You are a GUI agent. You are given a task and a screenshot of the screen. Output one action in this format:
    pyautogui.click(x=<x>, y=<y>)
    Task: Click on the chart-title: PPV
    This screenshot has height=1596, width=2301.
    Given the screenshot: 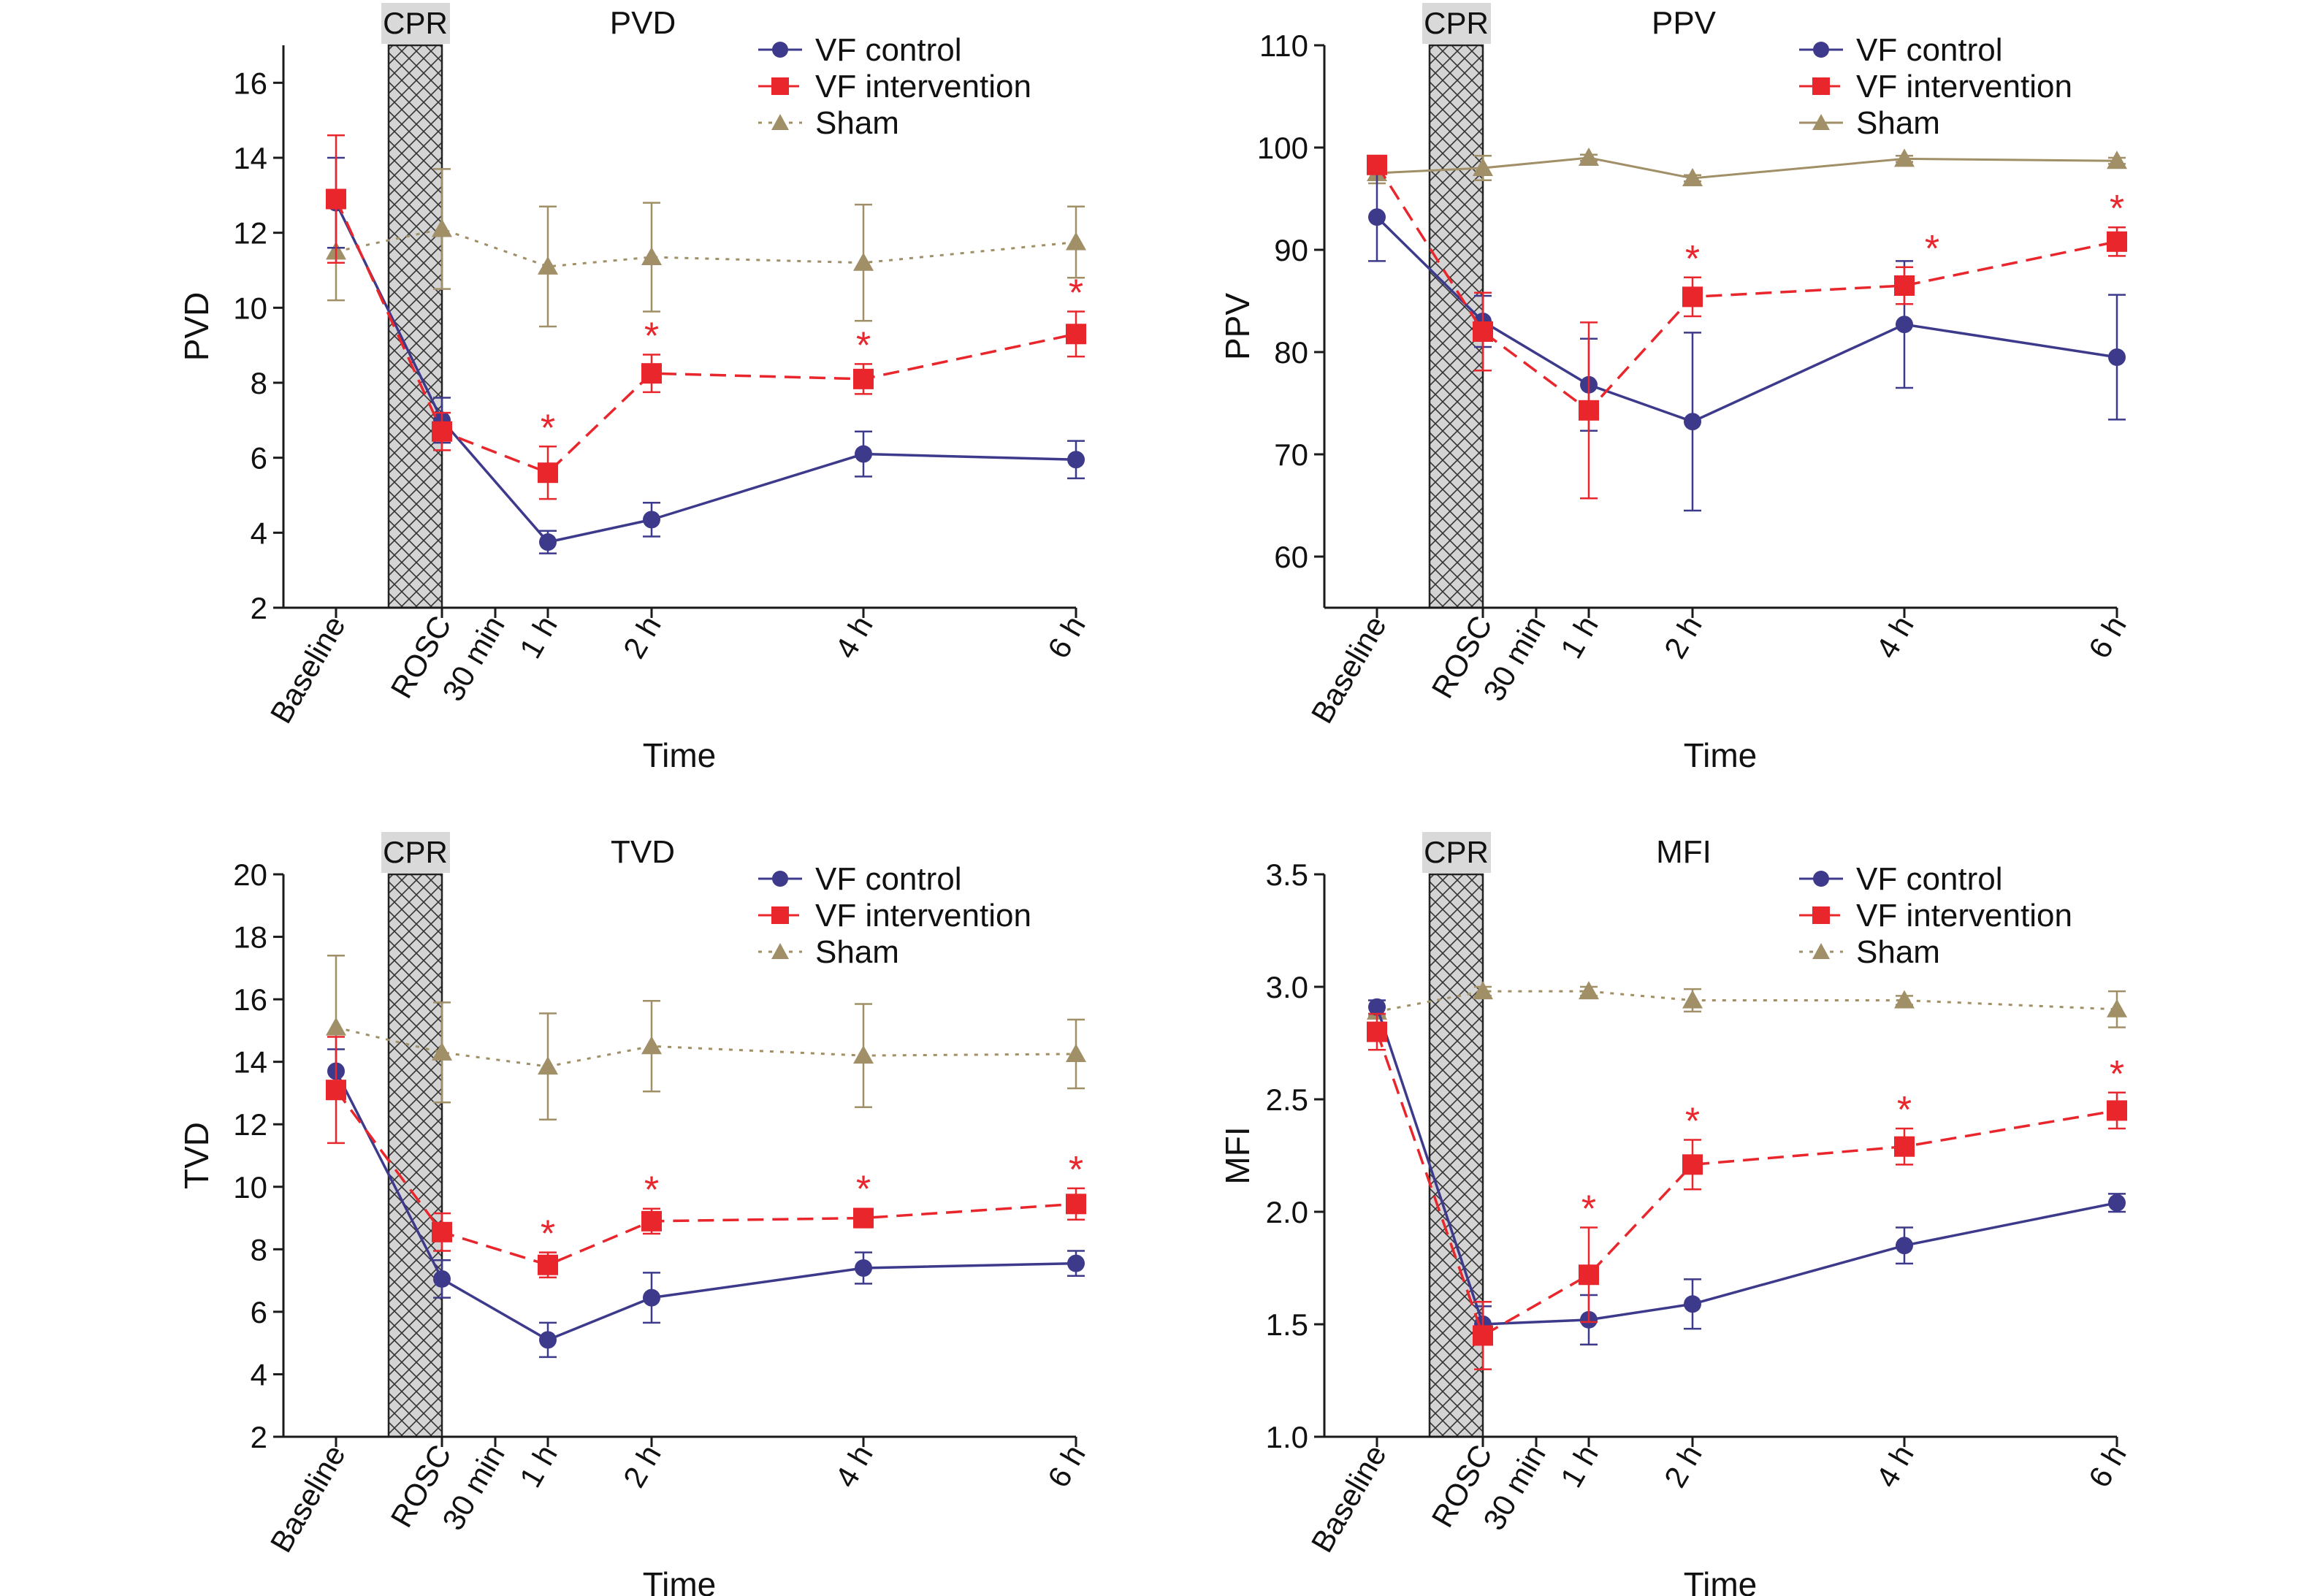 What is the action you would take?
    pyautogui.click(x=1684, y=23)
    